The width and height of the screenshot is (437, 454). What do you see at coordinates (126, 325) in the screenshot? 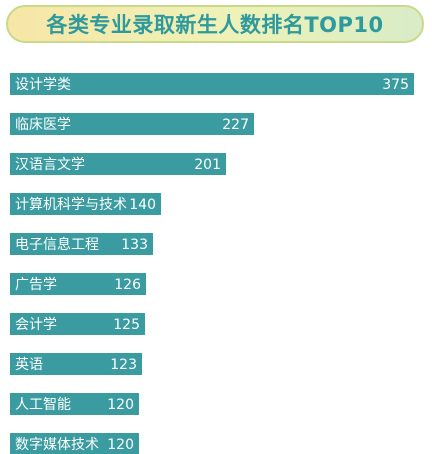
I see `bar-value-label: 125` at bounding box center [126, 325].